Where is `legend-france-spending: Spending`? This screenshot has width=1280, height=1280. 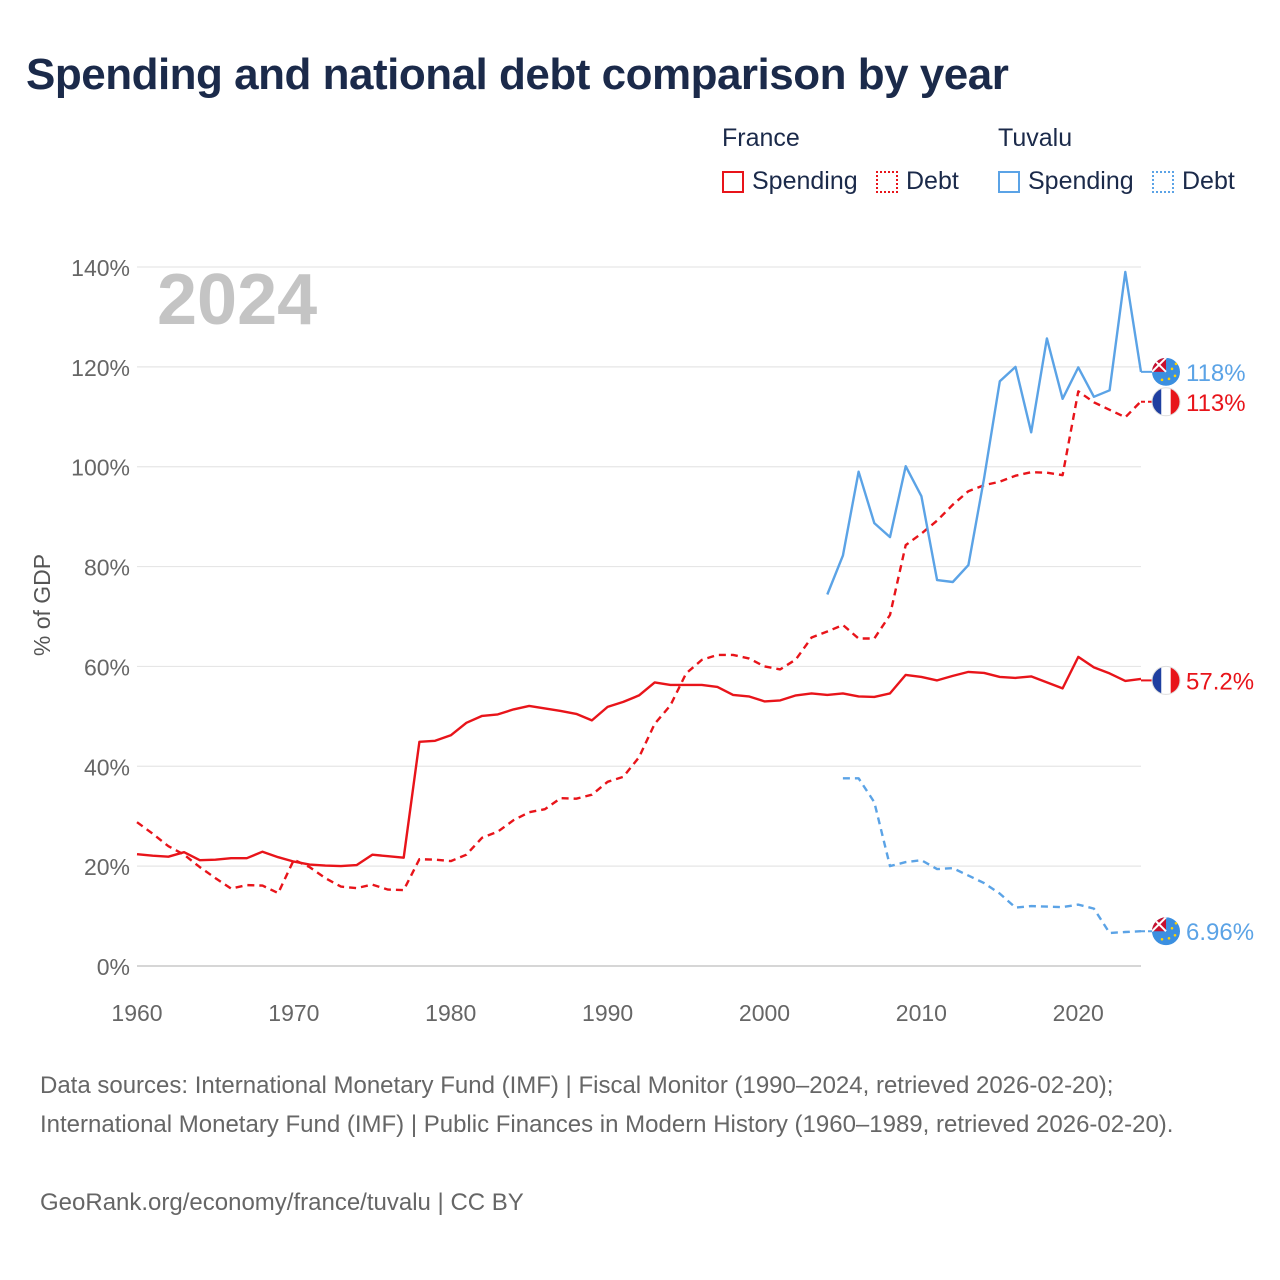
legend-france-spending: Spending is located at coordinates (790, 181).